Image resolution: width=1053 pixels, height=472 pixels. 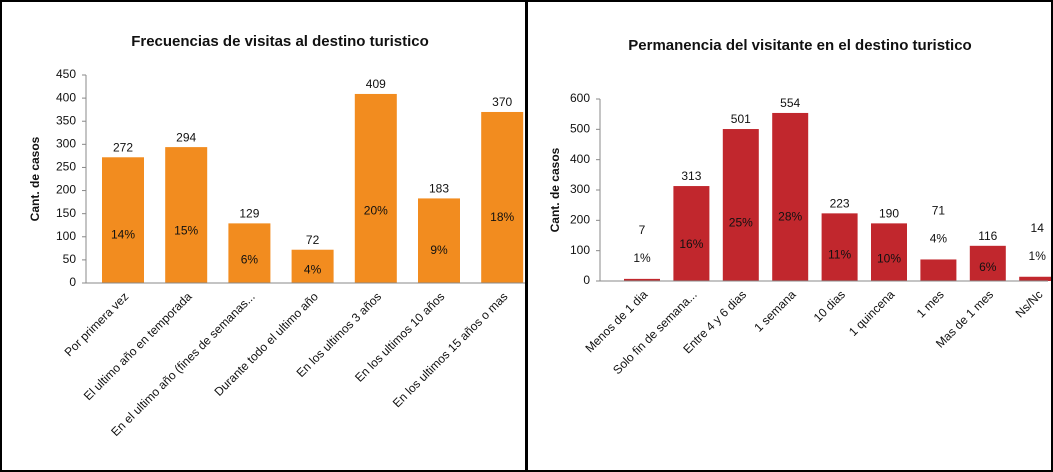 What do you see at coordinates (123, 234) in the screenshot?
I see `percent-label: 14%` at bounding box center [123, 234].